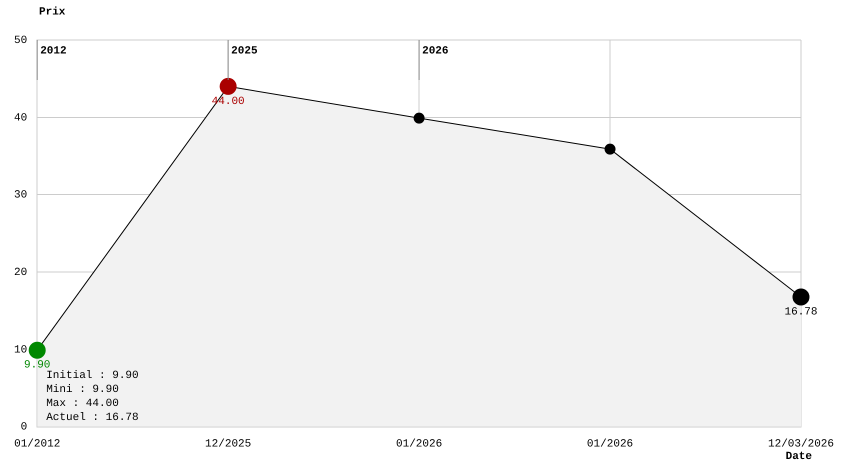 The height and width of the screenshot is (474, 844). I want to click on x-tick-label: 12/2025, so click(228, 444).